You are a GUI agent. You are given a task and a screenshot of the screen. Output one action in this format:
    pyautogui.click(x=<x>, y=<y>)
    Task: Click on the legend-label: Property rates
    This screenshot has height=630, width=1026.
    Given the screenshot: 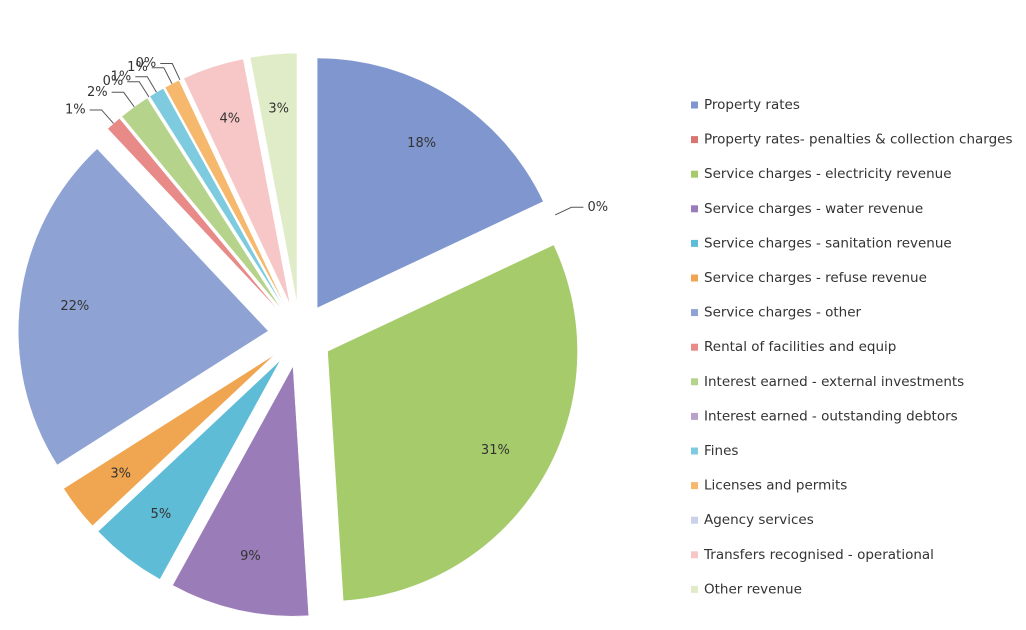 What is the action you would take?
    pyautogui.click(x=752, y=105)
    